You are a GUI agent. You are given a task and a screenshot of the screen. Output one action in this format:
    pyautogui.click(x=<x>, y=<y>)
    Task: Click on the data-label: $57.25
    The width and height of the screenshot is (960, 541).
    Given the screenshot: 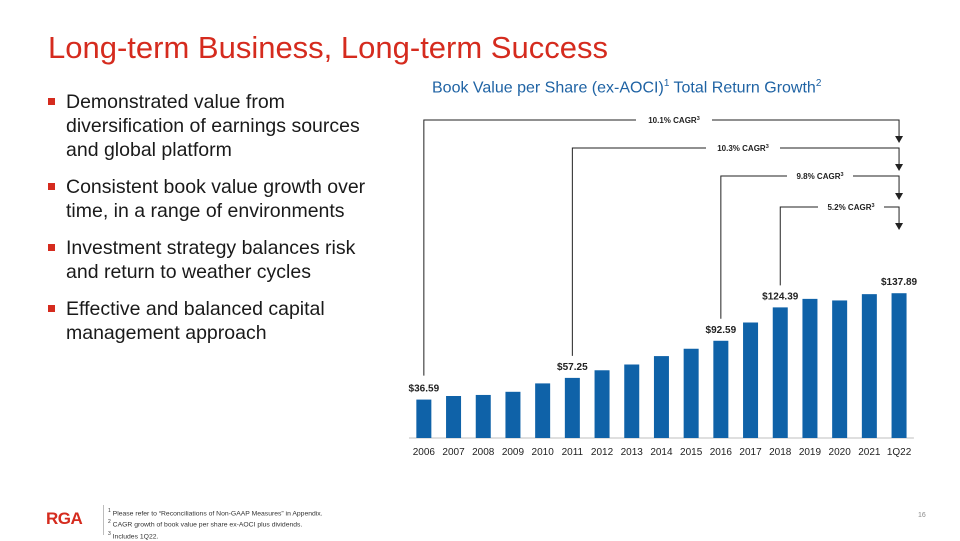 What is the action you would take?
    pyautogui.click(x=572, y=367)
    